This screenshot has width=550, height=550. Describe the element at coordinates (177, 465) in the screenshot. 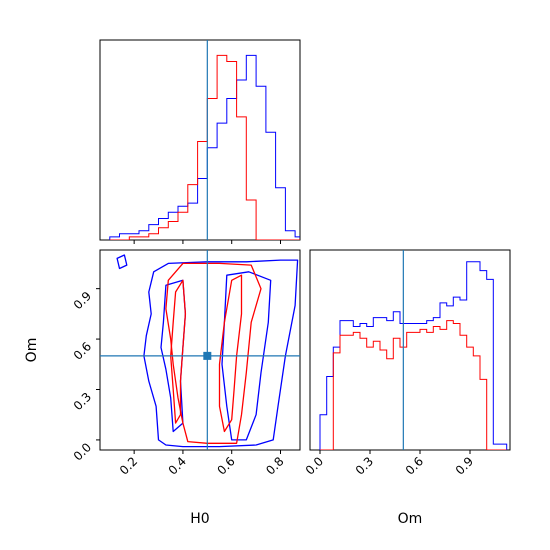

I see `tick-label: 0.4` at that location.